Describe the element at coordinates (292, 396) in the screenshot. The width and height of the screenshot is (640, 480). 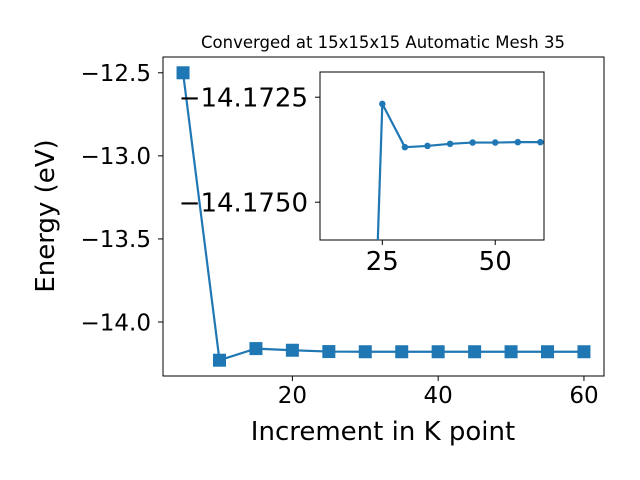
I see `main-x-tick-label: 20` at that location.